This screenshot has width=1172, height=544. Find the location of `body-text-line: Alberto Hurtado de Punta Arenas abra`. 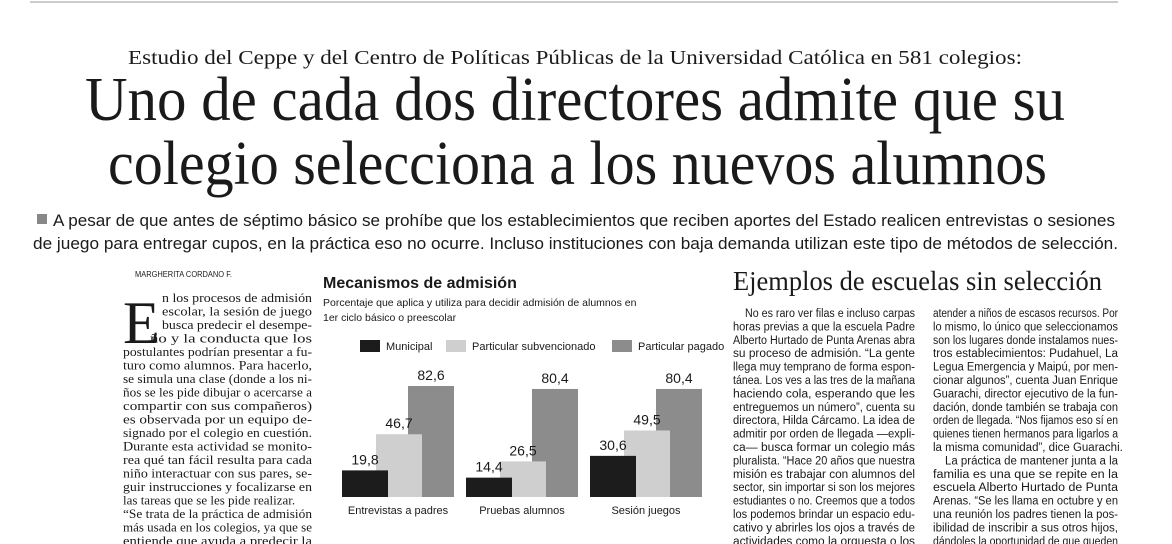

body-text-line: Alberto Hurtado de Punta Arenas abra is located at coordinates (824, 341).